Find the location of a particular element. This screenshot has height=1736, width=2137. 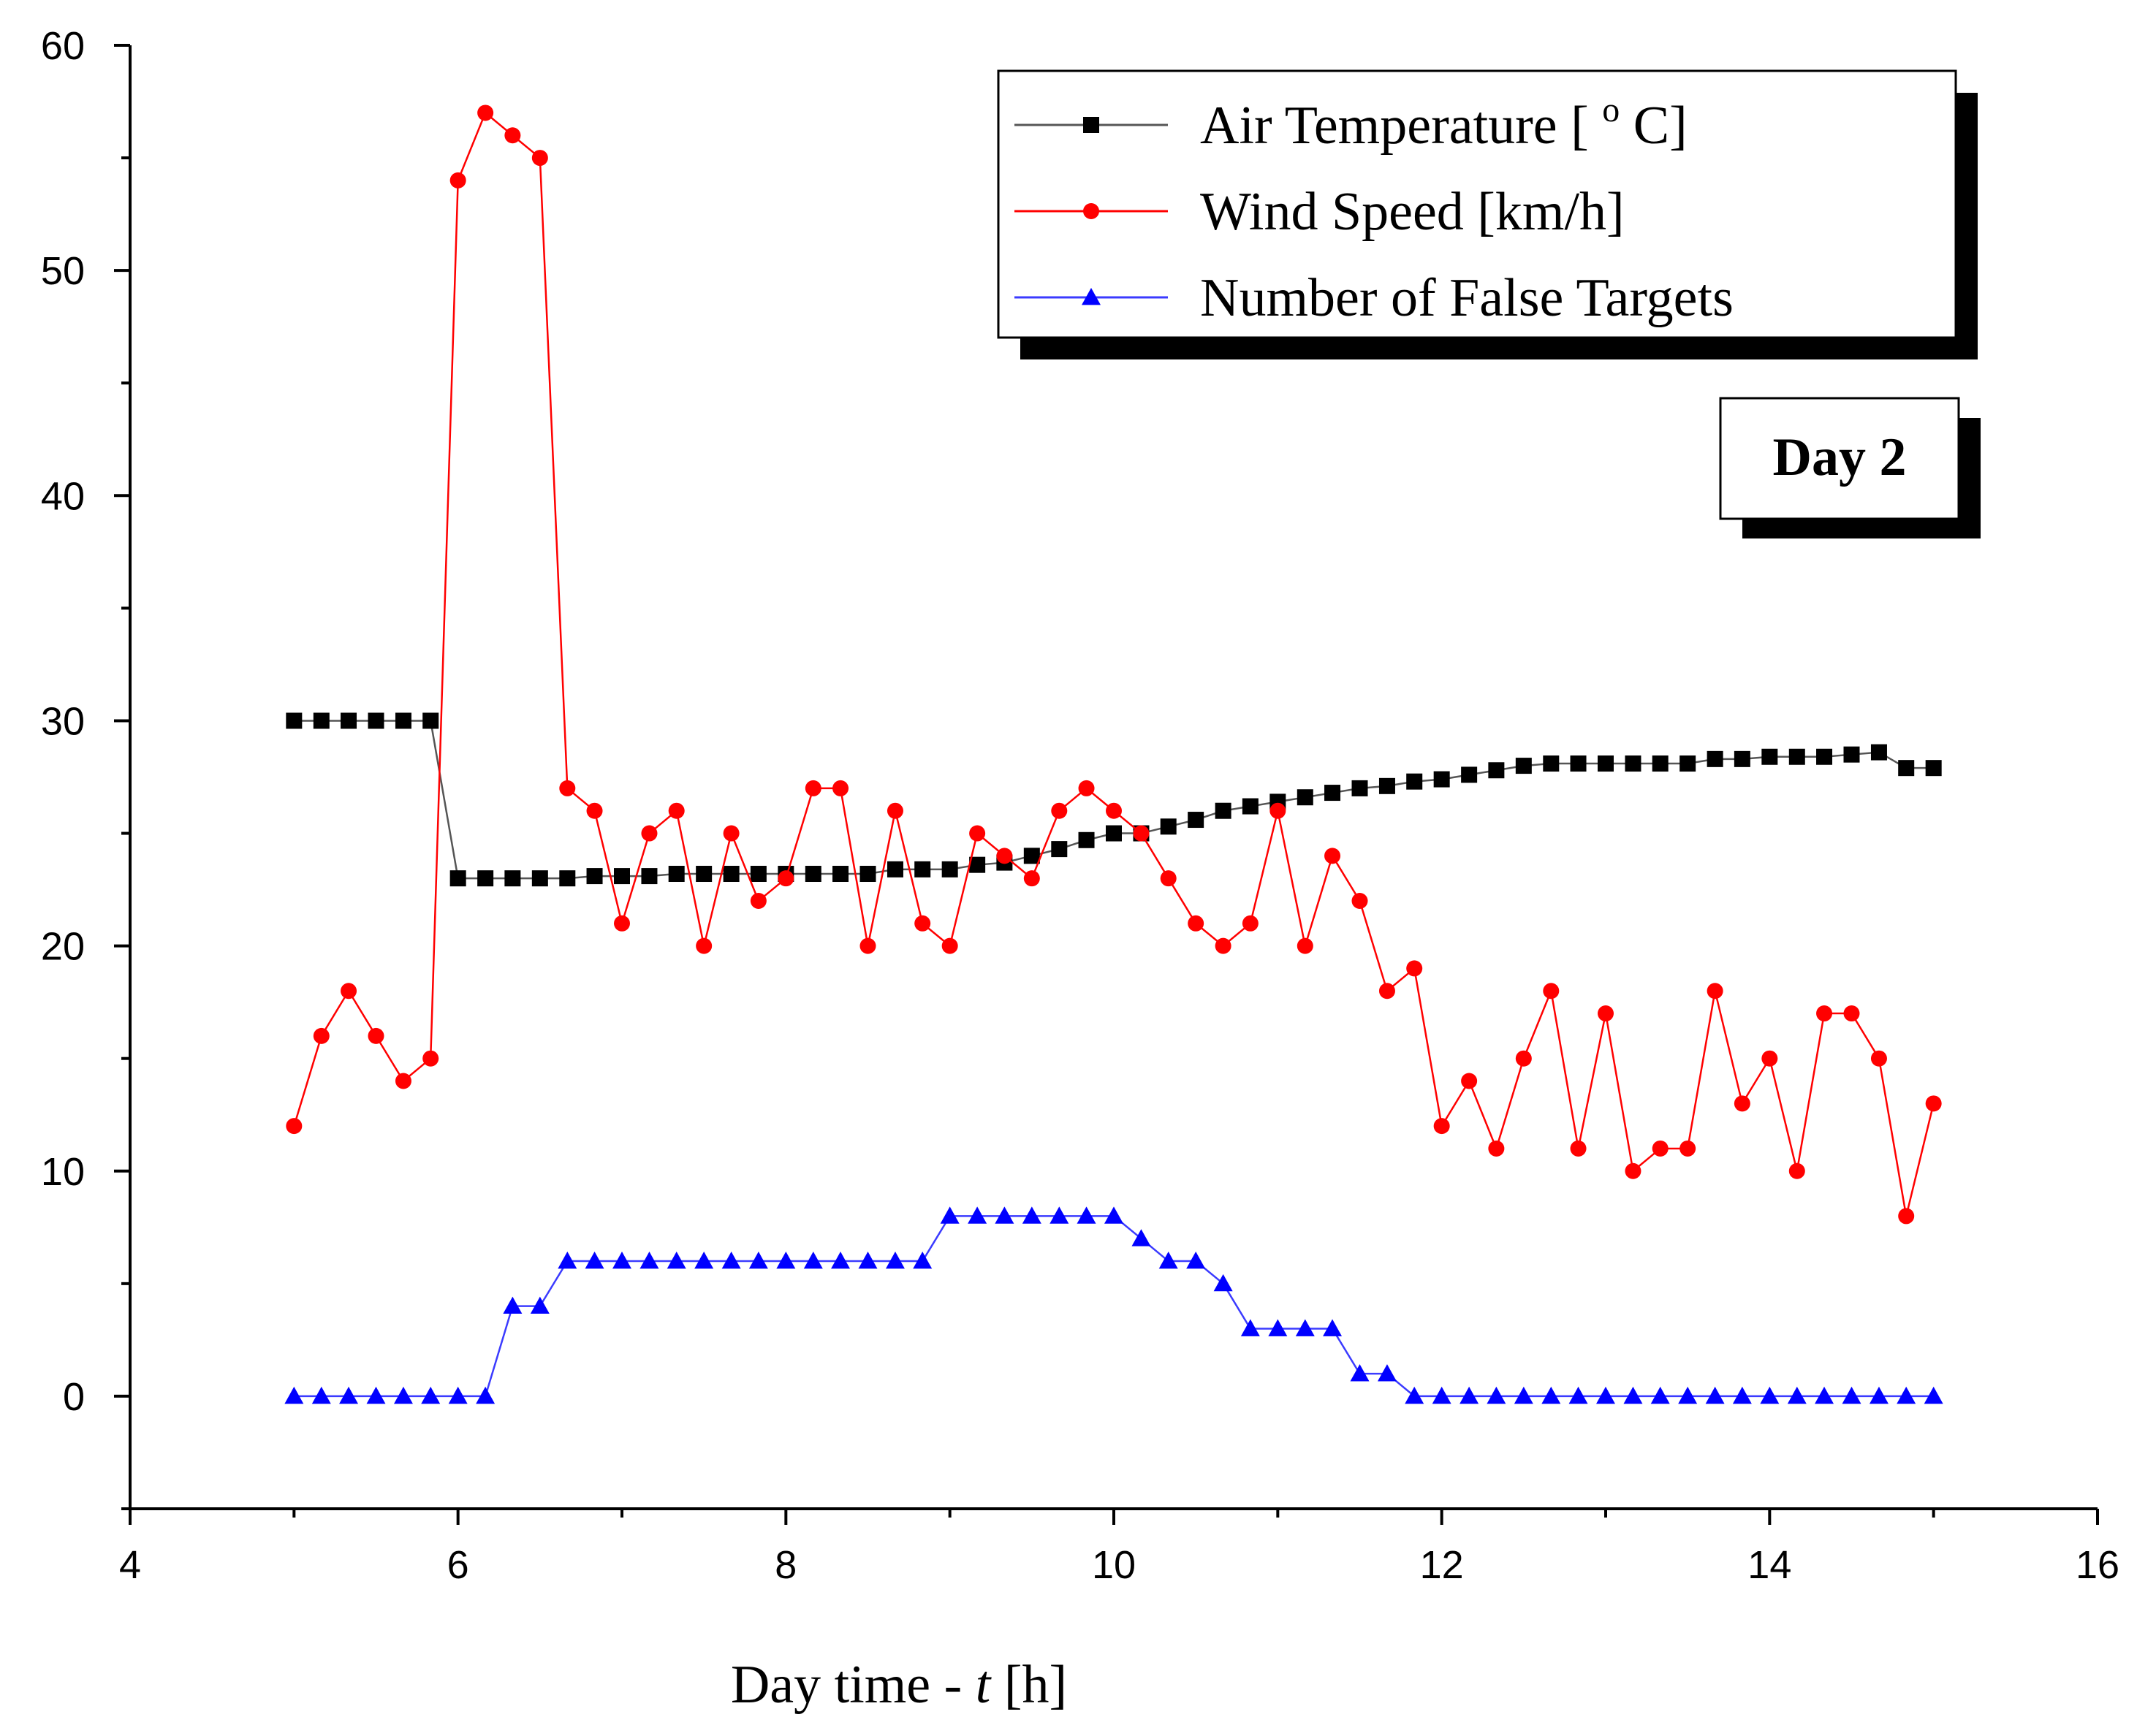

y-tick-label: 20 is located at coordinates (63, 947).